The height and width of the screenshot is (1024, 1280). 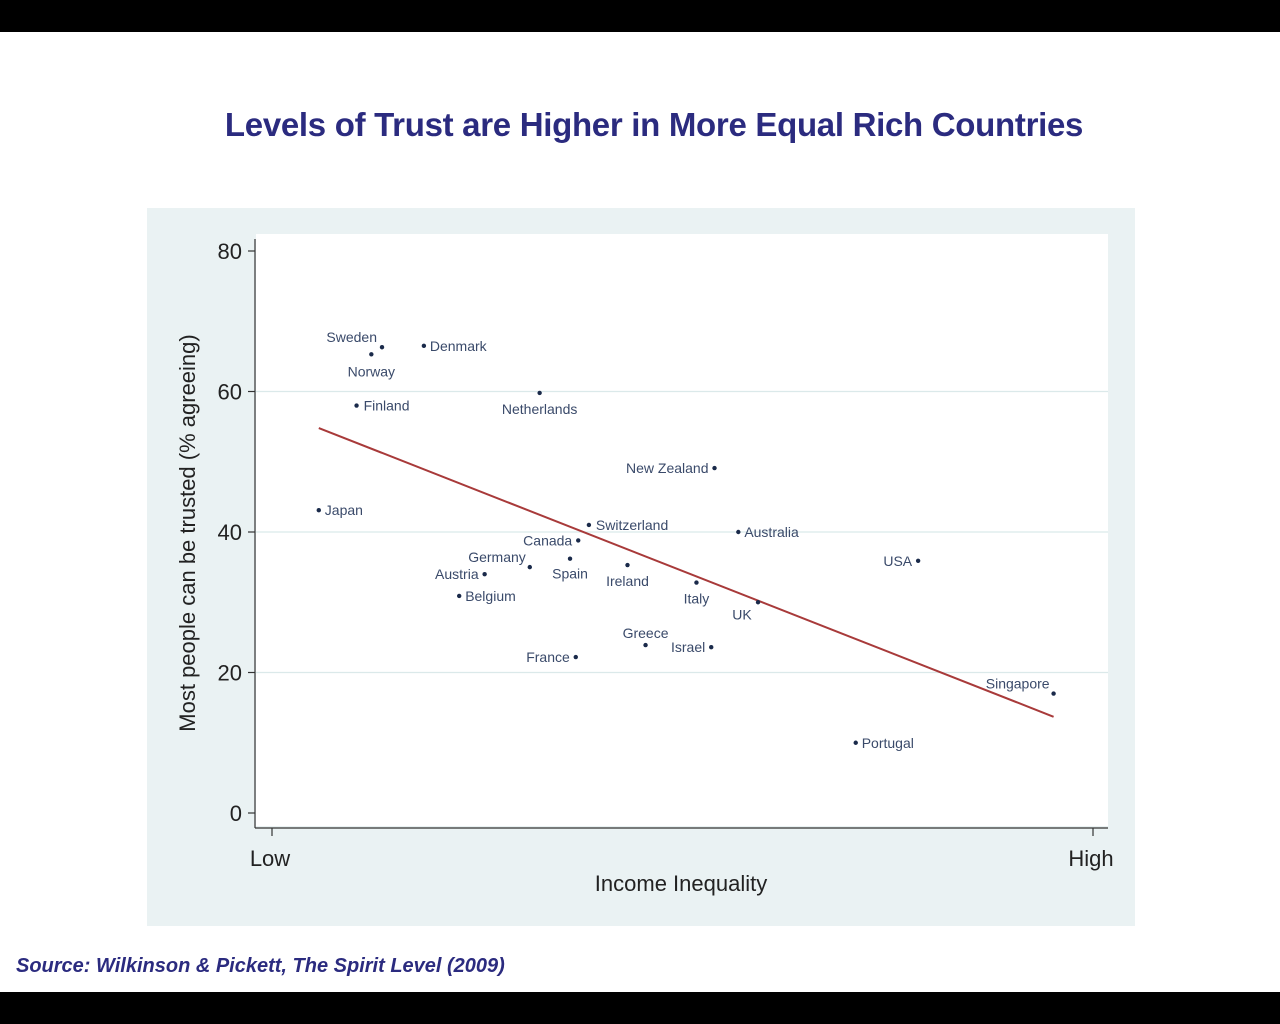 I want to click on y-tick-label: 40, so click(x=230, y=532).